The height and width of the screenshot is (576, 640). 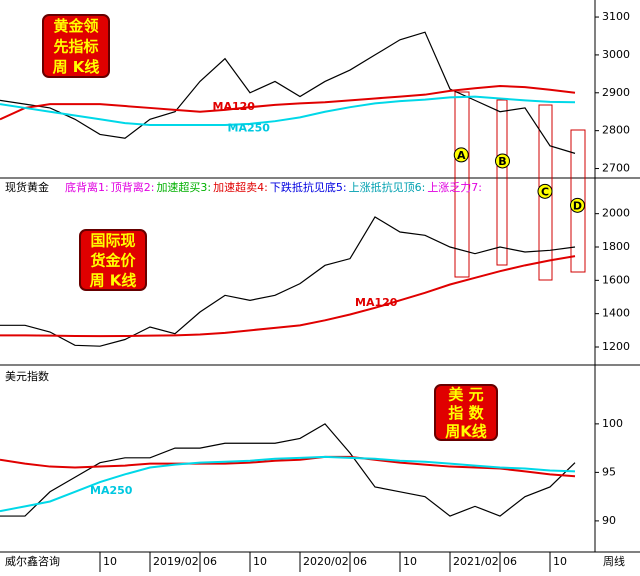 What do you see at coordinates (616, 168) in the screenshot?
I see `y-tick-label: 2700` at bounding box center [616, 168].